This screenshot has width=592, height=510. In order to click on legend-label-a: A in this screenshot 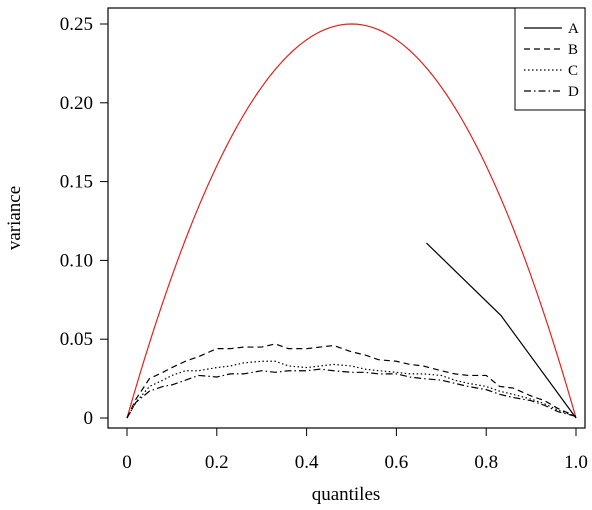, I will do `click(573, 29)`.